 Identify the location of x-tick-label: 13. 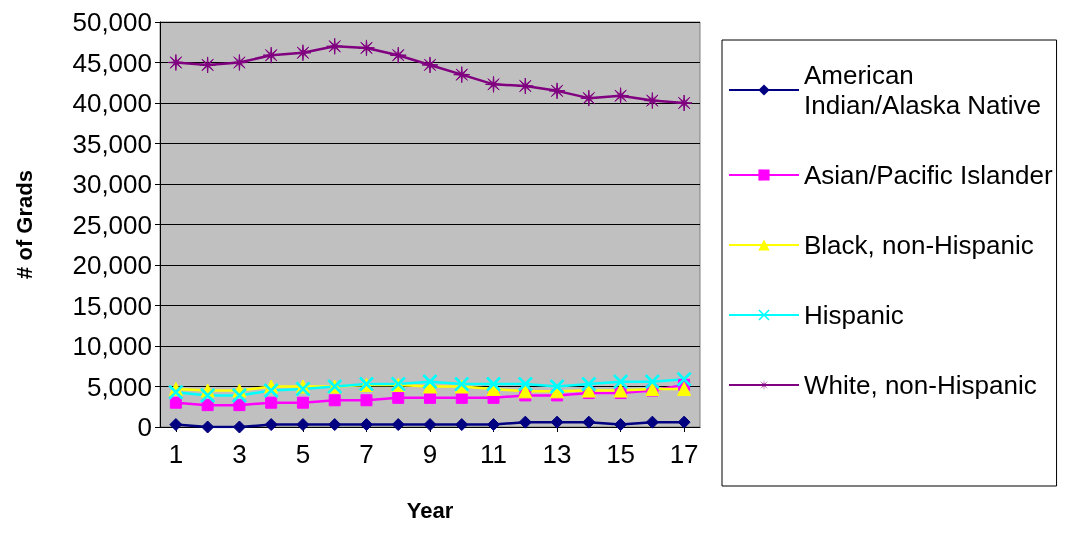
(557, 454).